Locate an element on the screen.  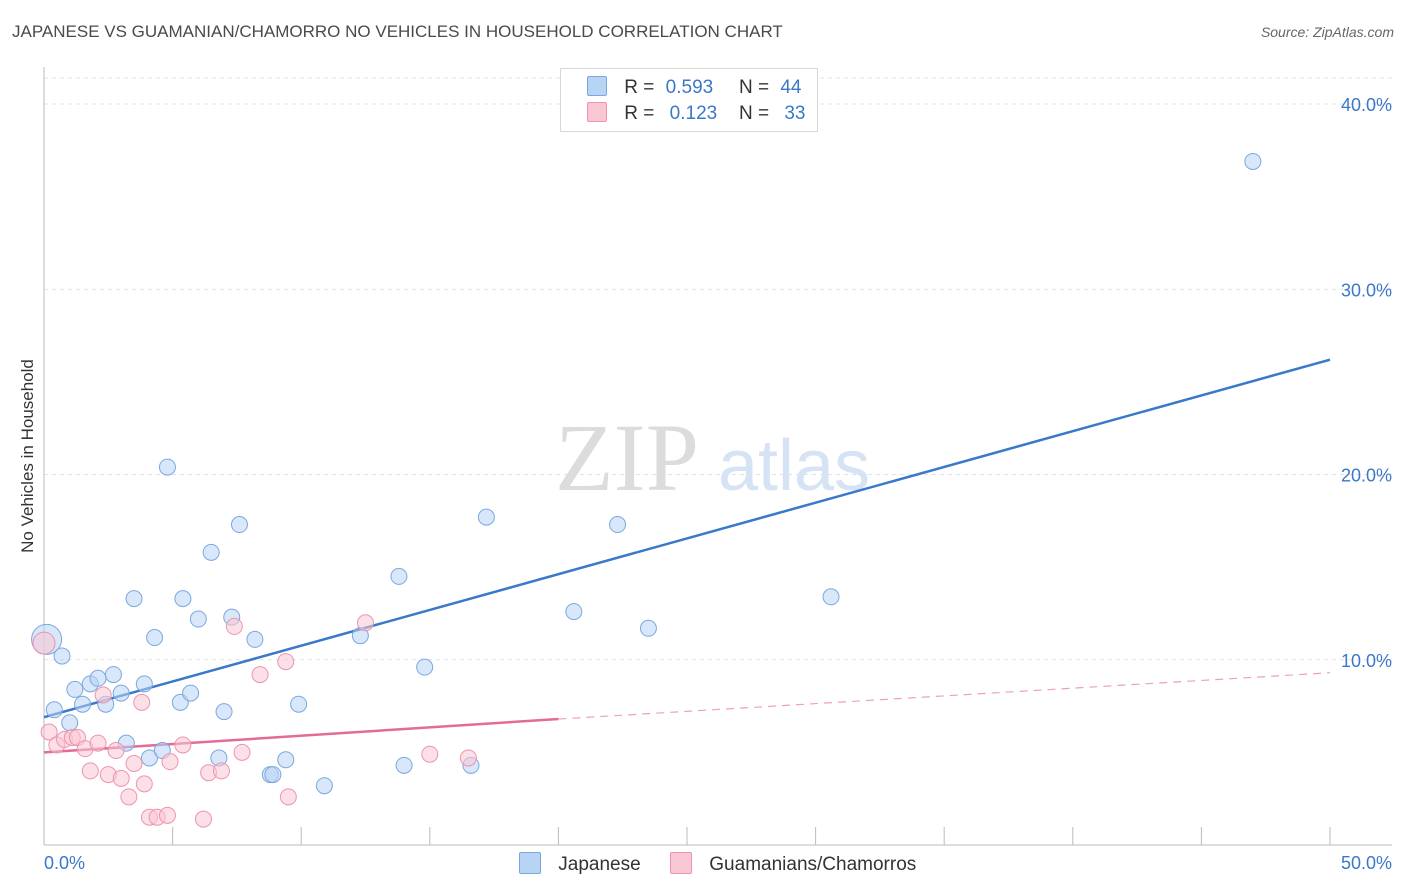
legend-row-guamanian: R = 0.123 N = 33 is located at coordinates (696, 114).